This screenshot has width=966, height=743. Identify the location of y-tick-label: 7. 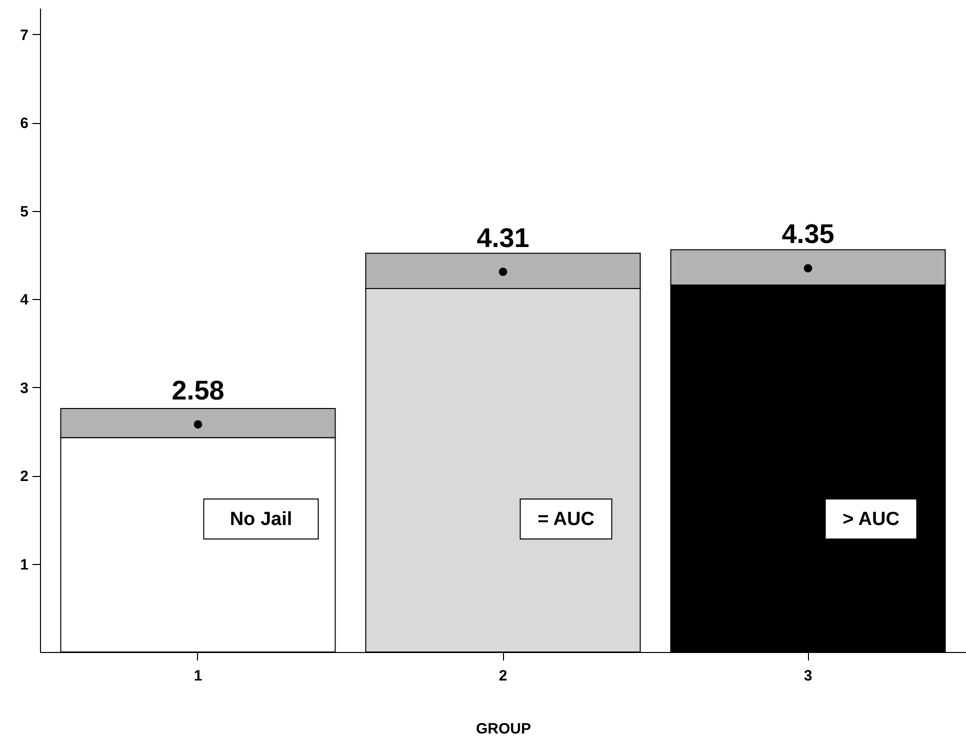
(24, 35).